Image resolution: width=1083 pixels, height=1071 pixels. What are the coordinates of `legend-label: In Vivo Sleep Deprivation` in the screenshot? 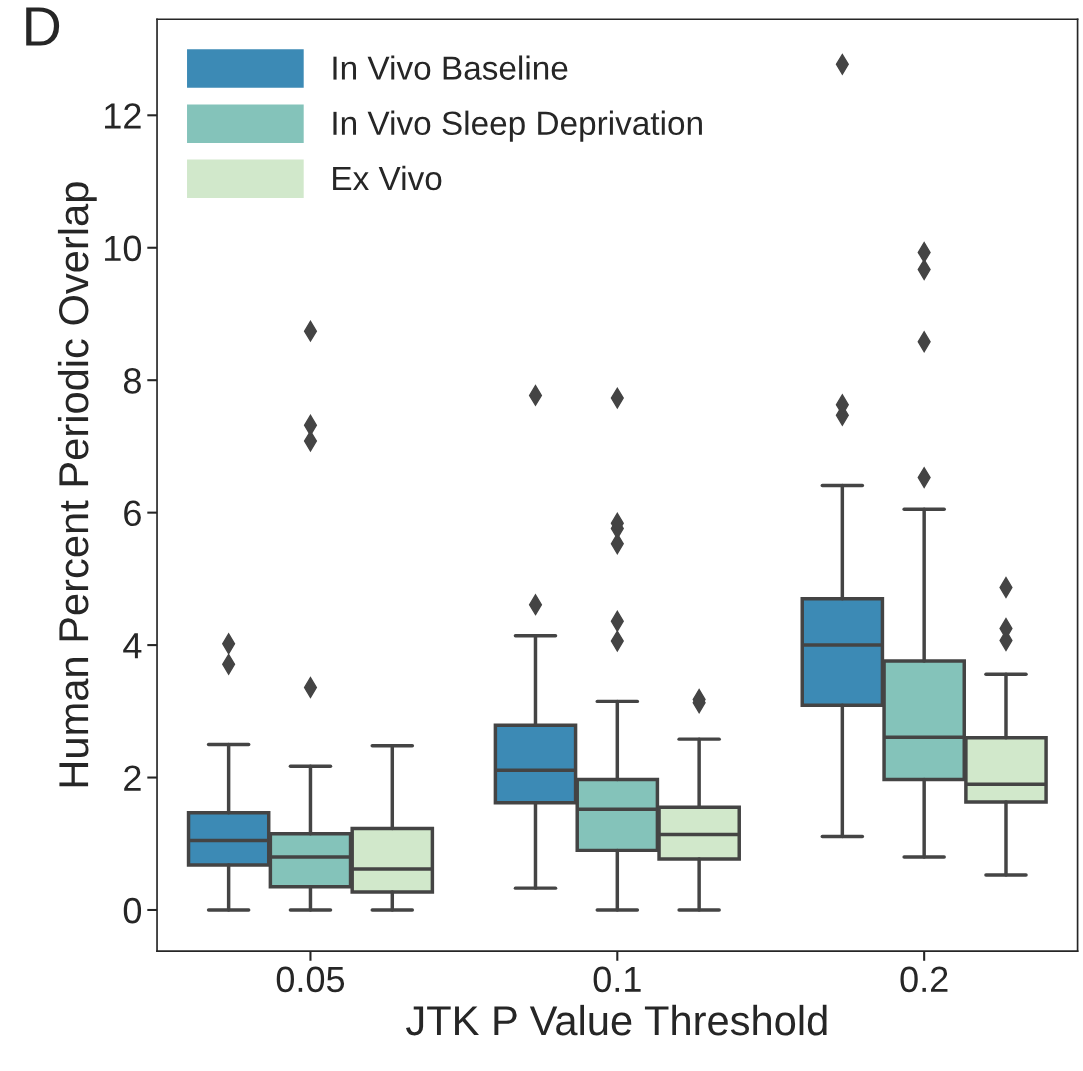 It's located at (517, 126).